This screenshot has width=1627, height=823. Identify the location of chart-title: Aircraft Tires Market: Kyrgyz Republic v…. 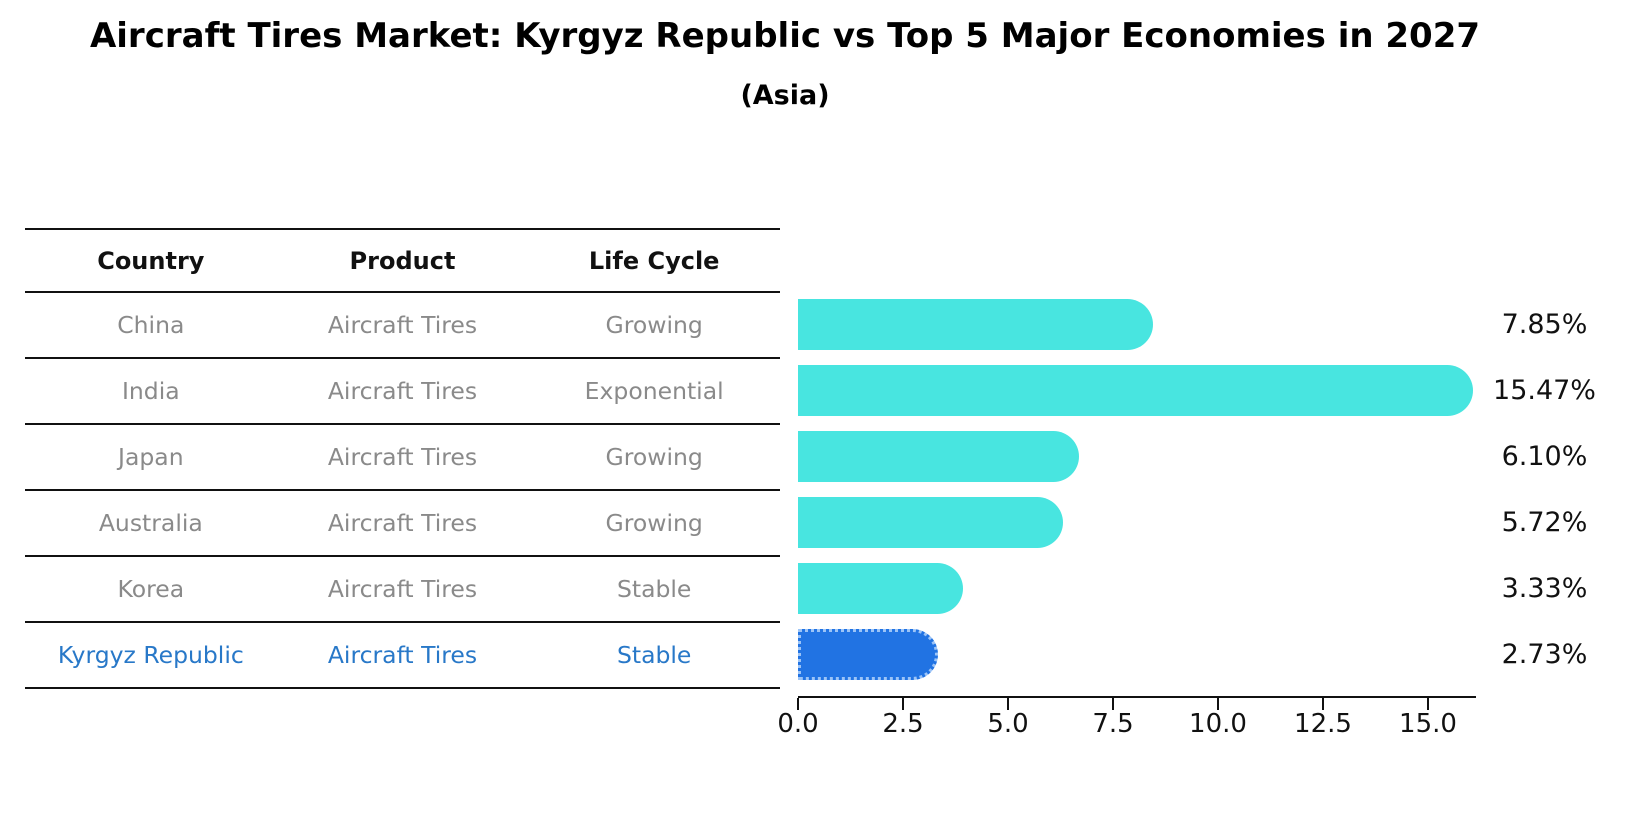
(785, 36).